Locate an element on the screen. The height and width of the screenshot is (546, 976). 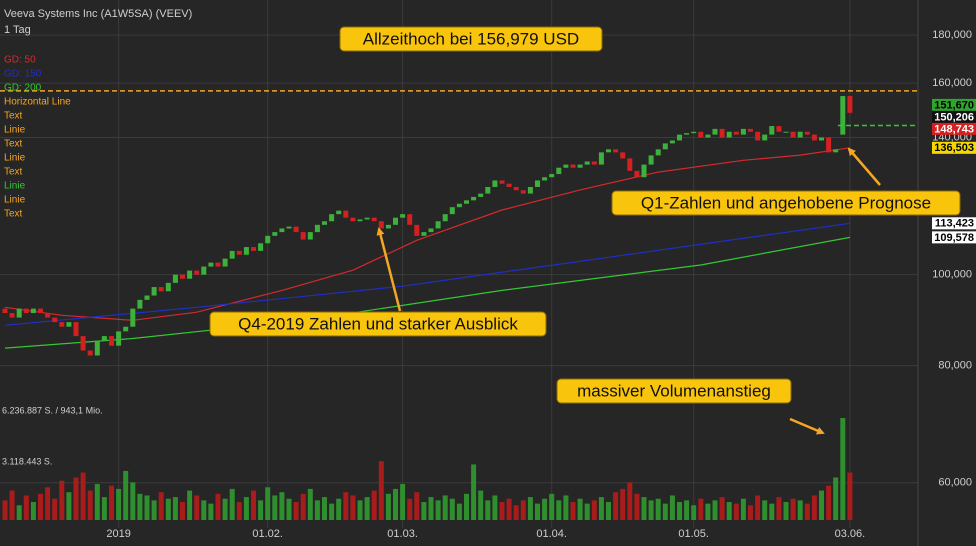
x-tick-label: 01.05. is located at coordinates (693, 534).